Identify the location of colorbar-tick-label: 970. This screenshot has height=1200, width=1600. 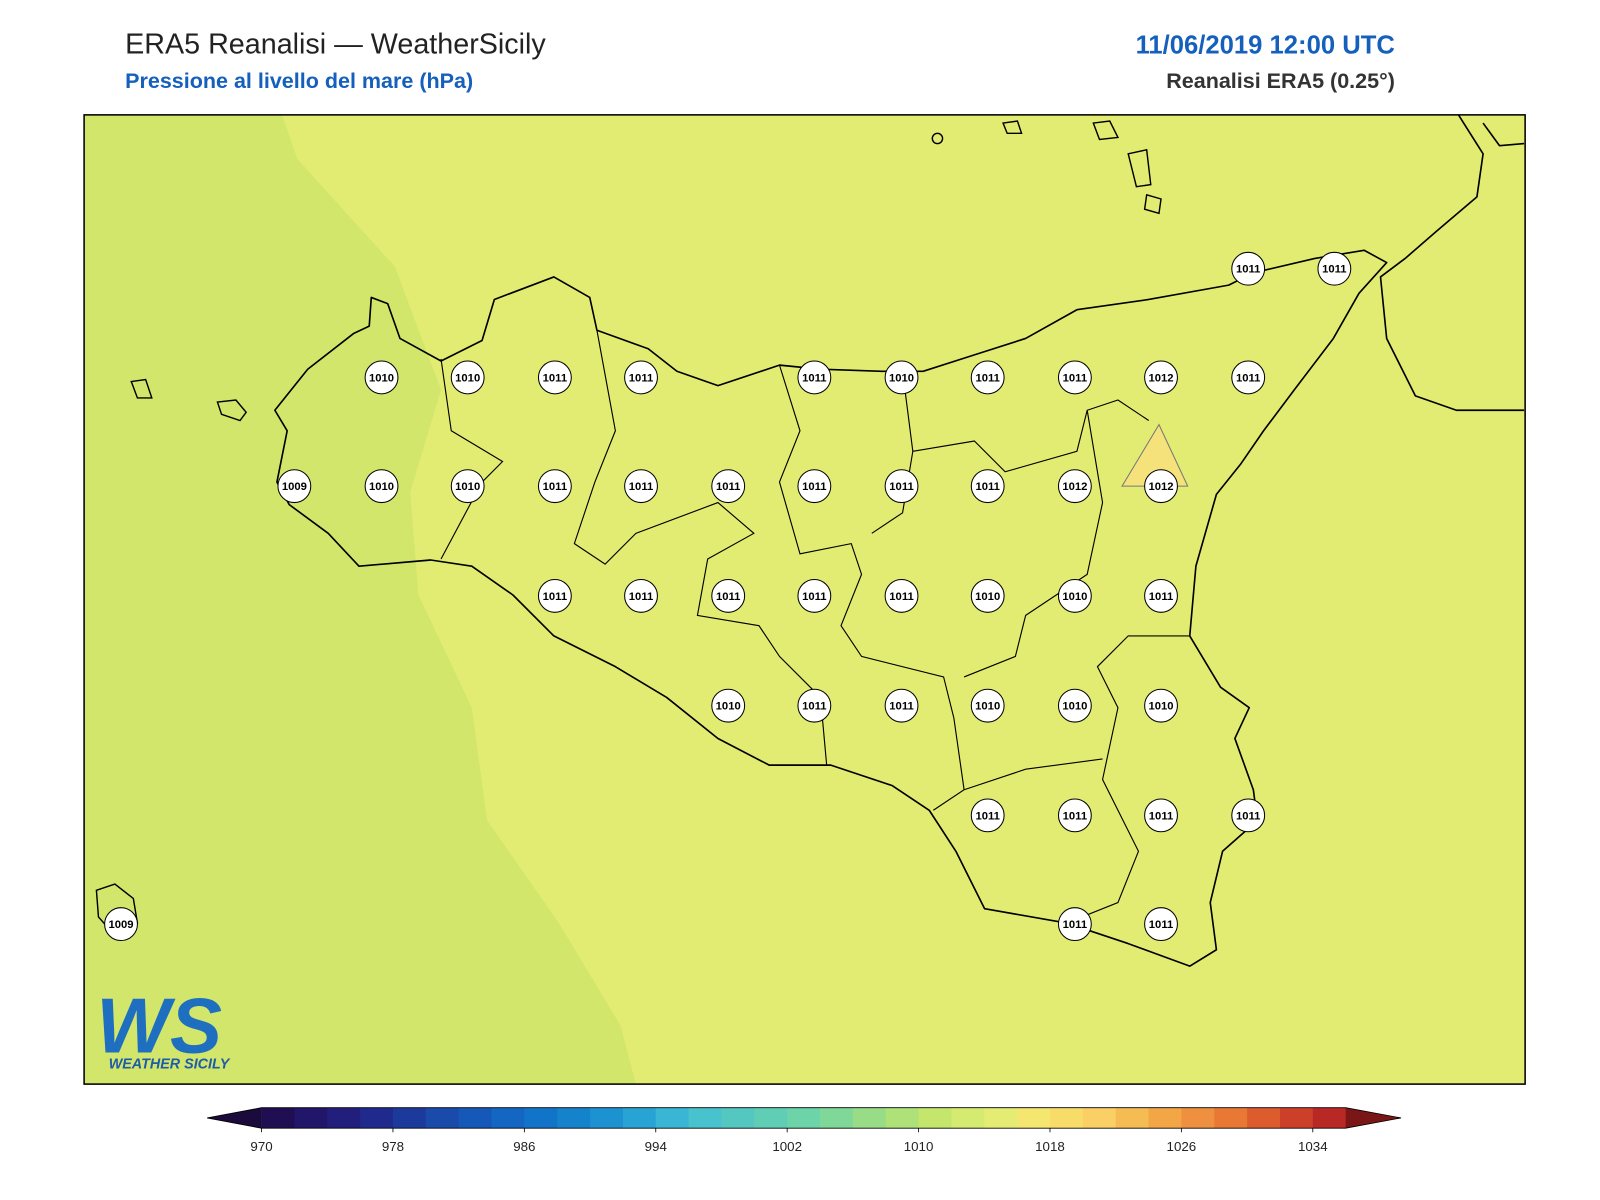
(261, 1146).